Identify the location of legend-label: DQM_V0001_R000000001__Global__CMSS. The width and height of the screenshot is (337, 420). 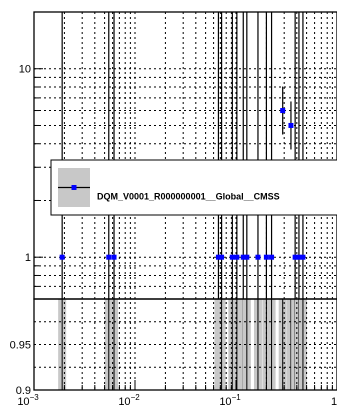
(188, 197).